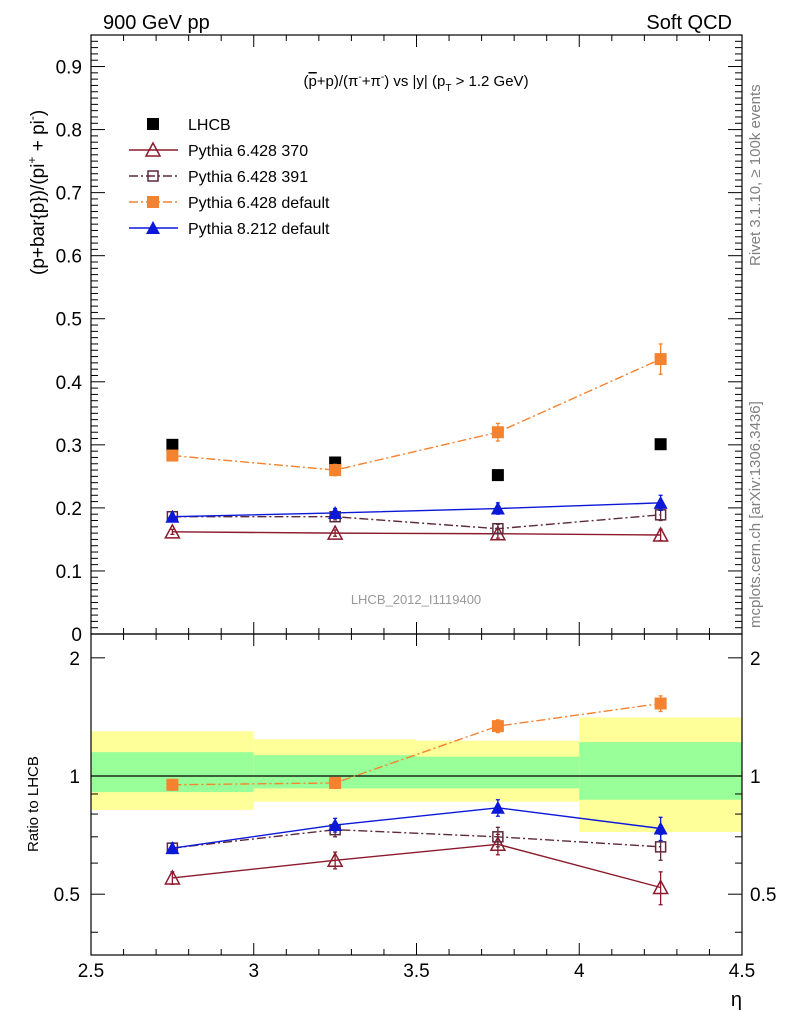 Image resolution: width=786 pixels, height=1024 pixels. What do you see at coordinates (248, 177) in the screenshot?
I see `legend-label: Pythia 6.428 391` at bounding box center [248, 177].